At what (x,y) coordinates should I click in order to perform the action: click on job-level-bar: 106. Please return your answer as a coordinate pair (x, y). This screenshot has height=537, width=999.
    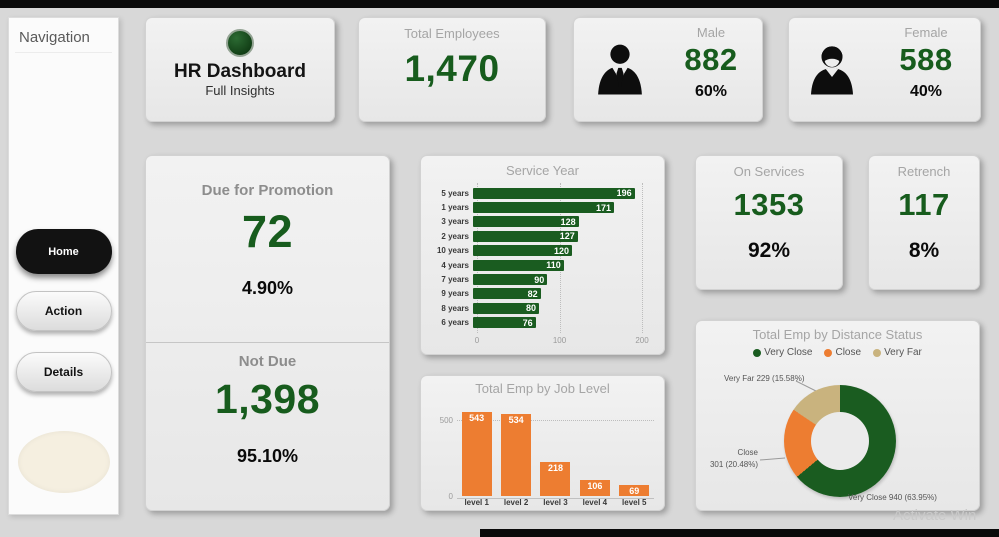
    Looking at the image, I should click on (594, 488).